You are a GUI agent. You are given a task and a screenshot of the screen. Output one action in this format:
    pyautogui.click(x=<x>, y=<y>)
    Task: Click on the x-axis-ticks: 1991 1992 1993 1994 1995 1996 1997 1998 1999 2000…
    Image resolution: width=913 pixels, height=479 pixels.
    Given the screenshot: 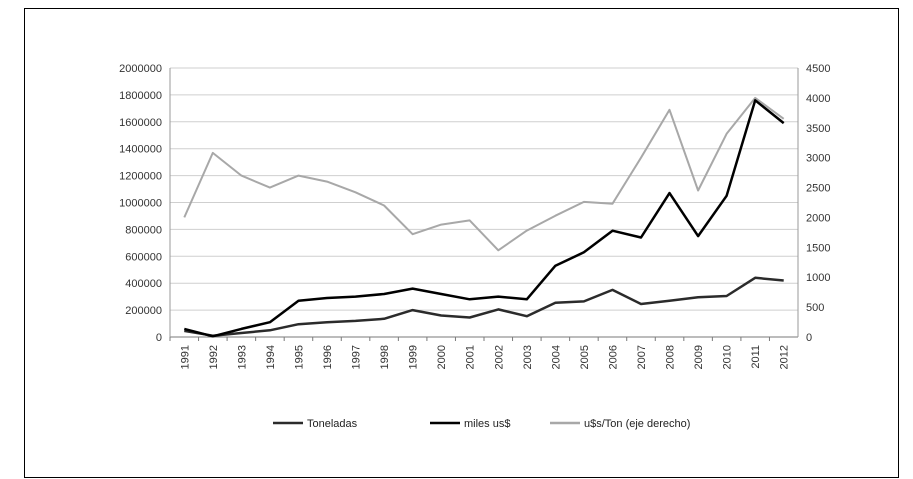 What is the action you would take?
    pyautogui.click(x=480, y=353)
    